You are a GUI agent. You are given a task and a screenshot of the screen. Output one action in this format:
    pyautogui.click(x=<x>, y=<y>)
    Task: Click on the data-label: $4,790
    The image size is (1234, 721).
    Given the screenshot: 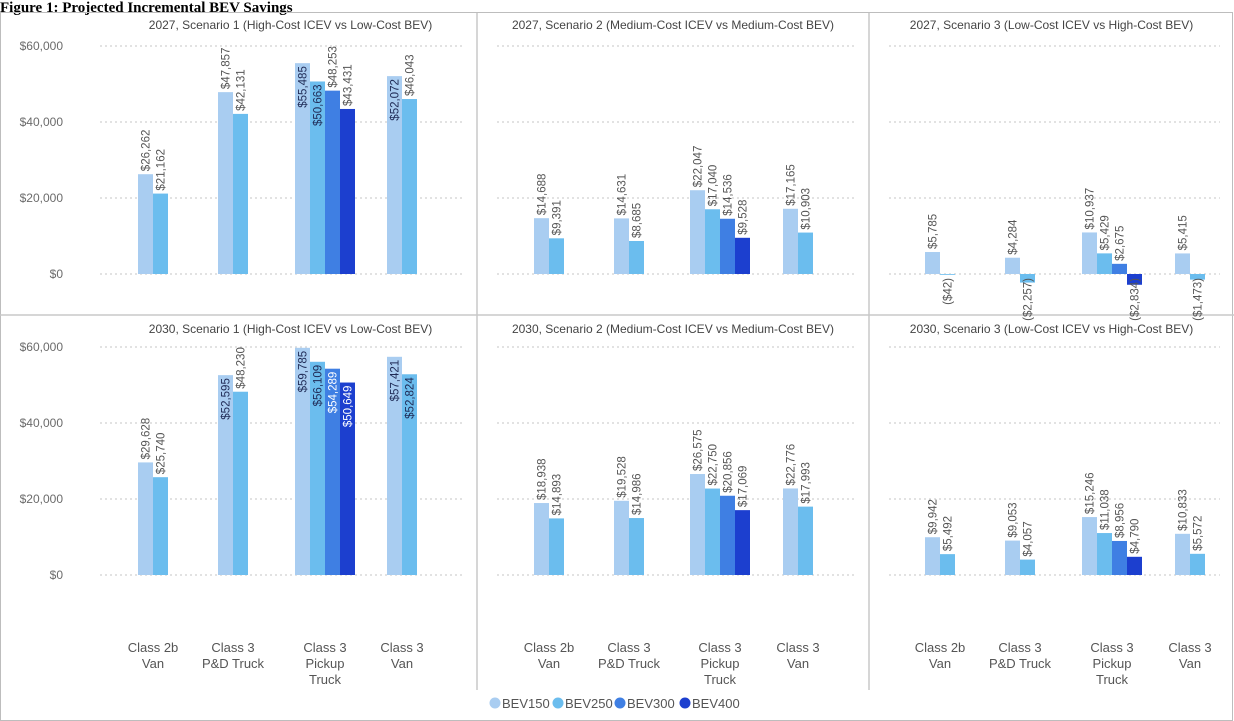 What is the action you would take?
    pyautogui.click(x=1136, y=536)
    